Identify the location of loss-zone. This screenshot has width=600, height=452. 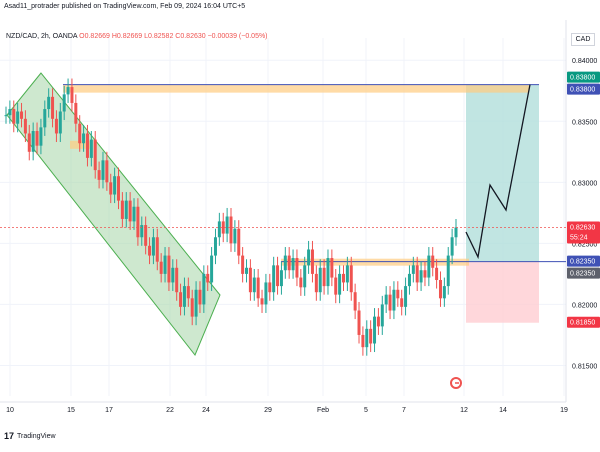
(502, 292).